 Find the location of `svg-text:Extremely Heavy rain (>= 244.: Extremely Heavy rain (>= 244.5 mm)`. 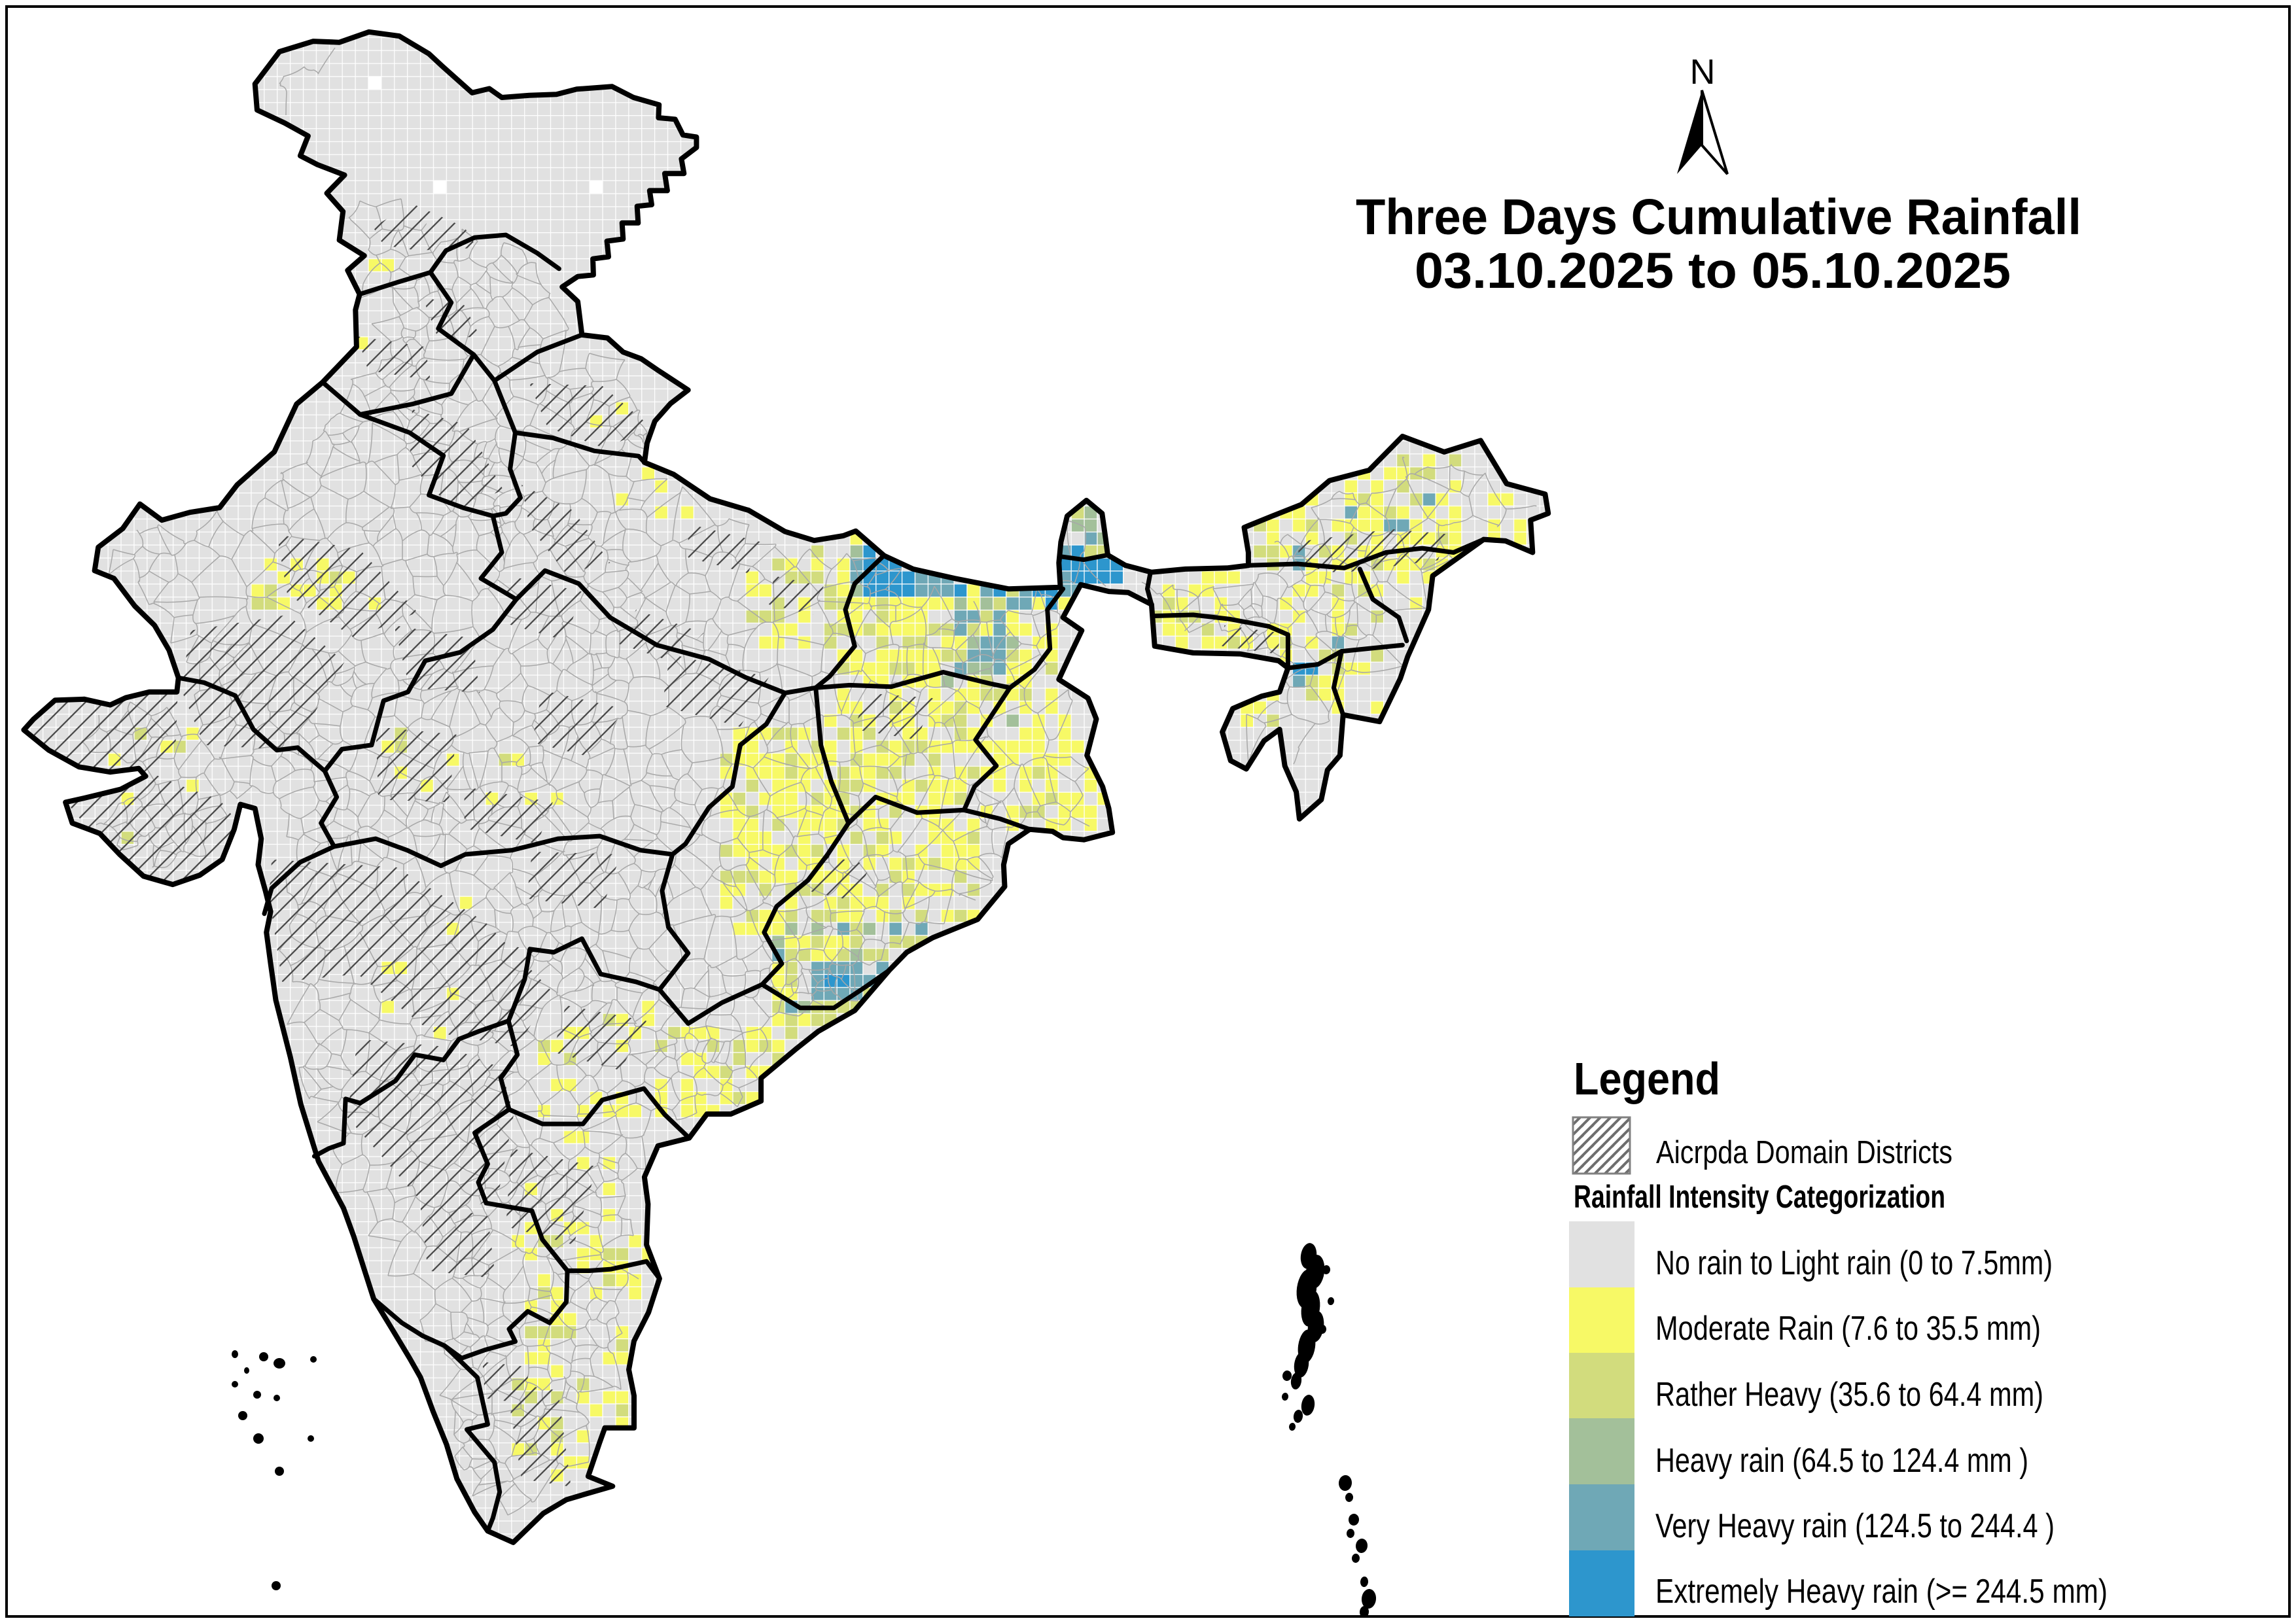

svg-text:Extremely Heavy rain (>= 244.: Extremely Heavy rain (>= 244.5 mm) is located at coordinates (1881, 1592).